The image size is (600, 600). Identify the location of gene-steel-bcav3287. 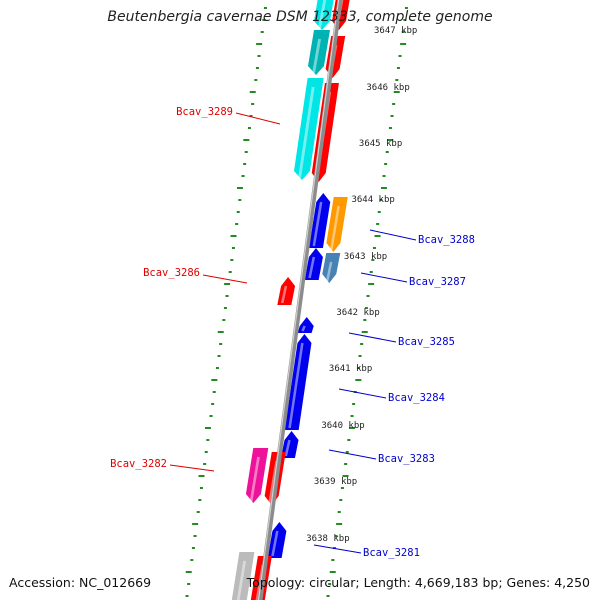
(331, 268).